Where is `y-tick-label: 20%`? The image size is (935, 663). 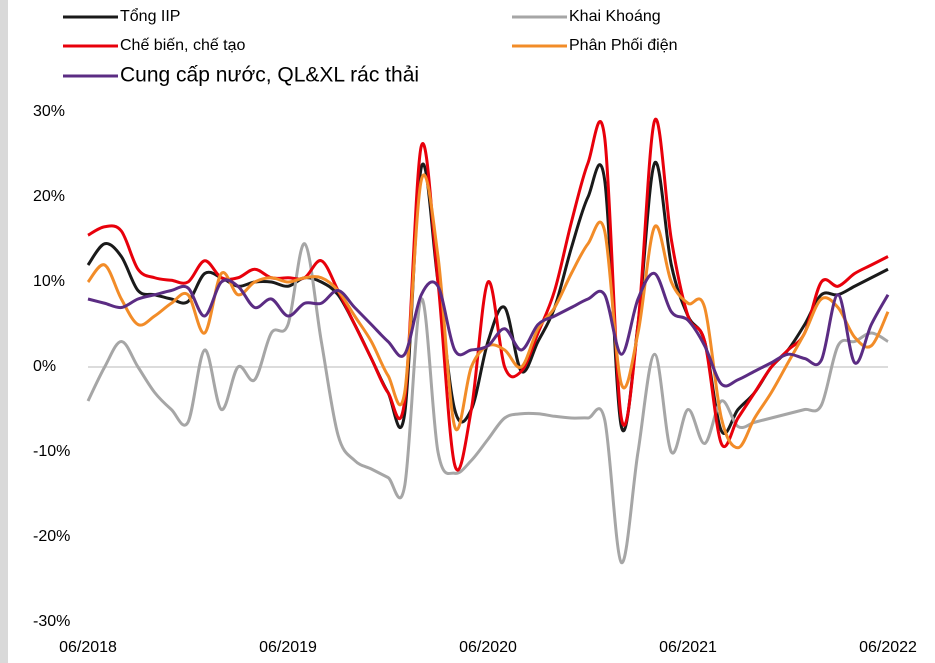 y-tick-label: 20% is located at coordinates (49, 196).